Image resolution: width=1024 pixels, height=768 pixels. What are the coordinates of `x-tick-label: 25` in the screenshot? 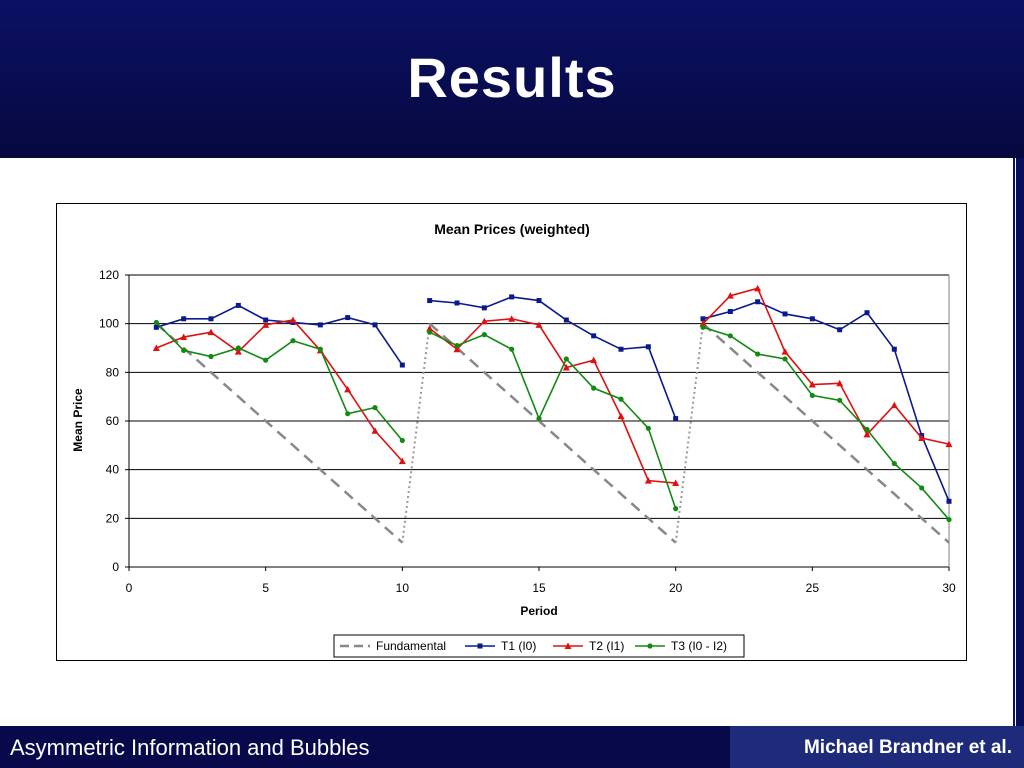 It's located at (813, 588).